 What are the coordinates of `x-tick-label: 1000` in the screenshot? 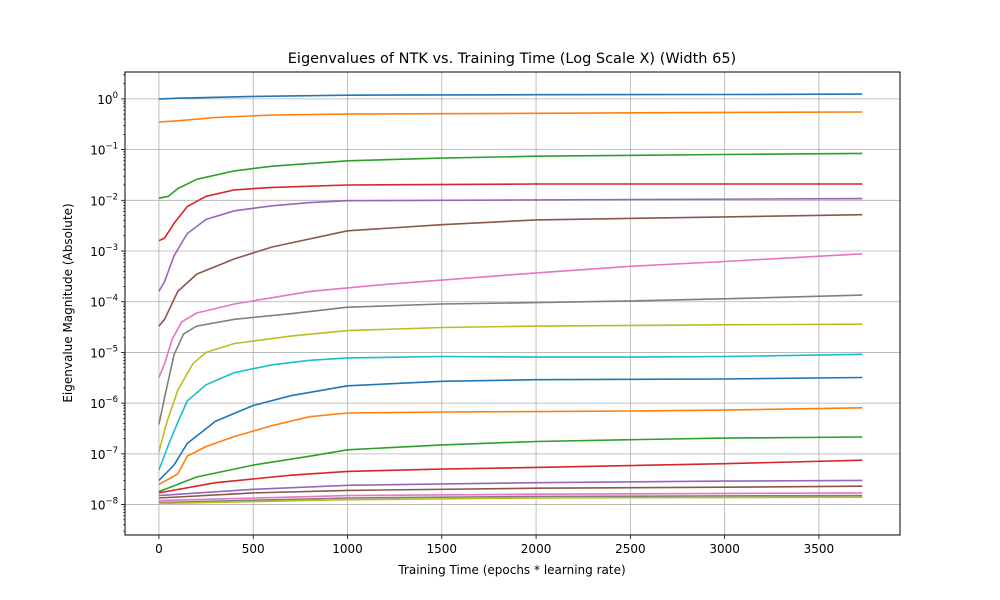 It's located at (347, 549).